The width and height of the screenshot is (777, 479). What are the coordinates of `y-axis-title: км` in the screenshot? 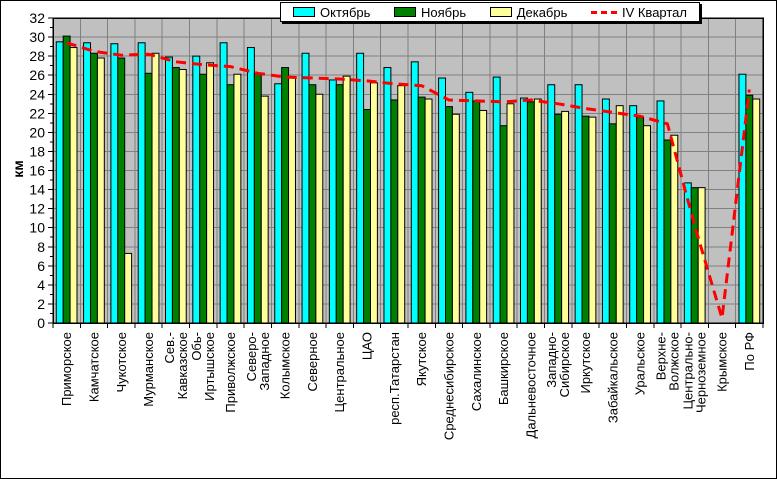 It's located at (18, 169).